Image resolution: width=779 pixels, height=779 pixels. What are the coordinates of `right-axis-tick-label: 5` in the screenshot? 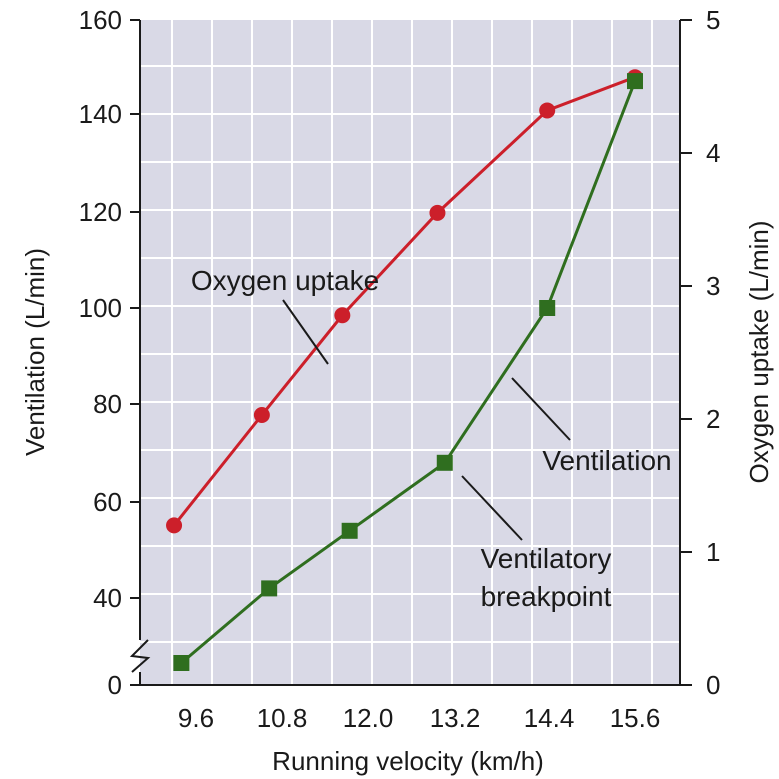 It's located at (713, 20).